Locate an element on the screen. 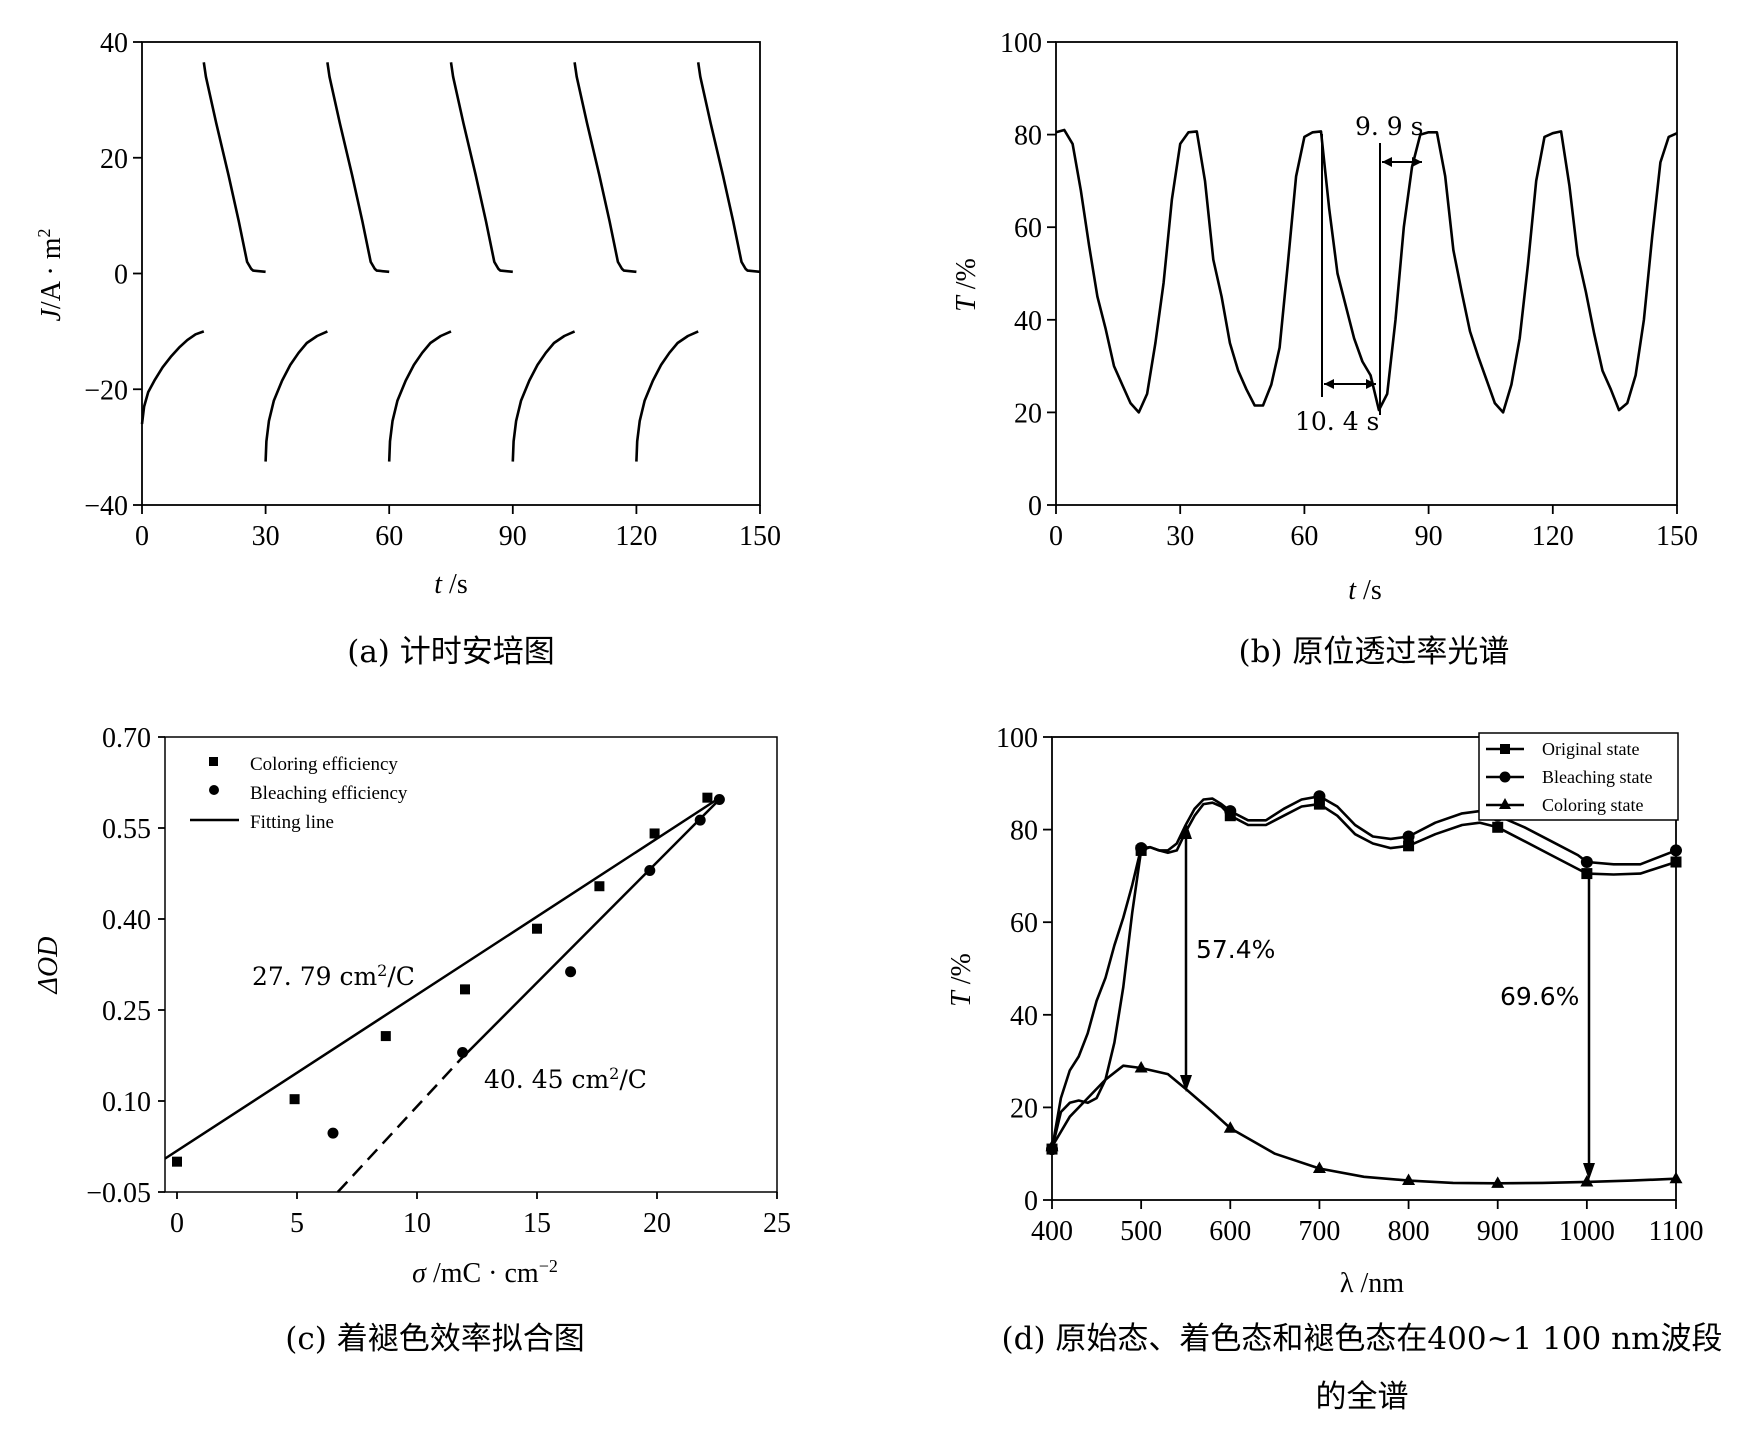 The width and height of the screenshot is (1743, 1439). caption-c: (c) 着褪色效率拟合图 is located at coordinates (434, 1339).